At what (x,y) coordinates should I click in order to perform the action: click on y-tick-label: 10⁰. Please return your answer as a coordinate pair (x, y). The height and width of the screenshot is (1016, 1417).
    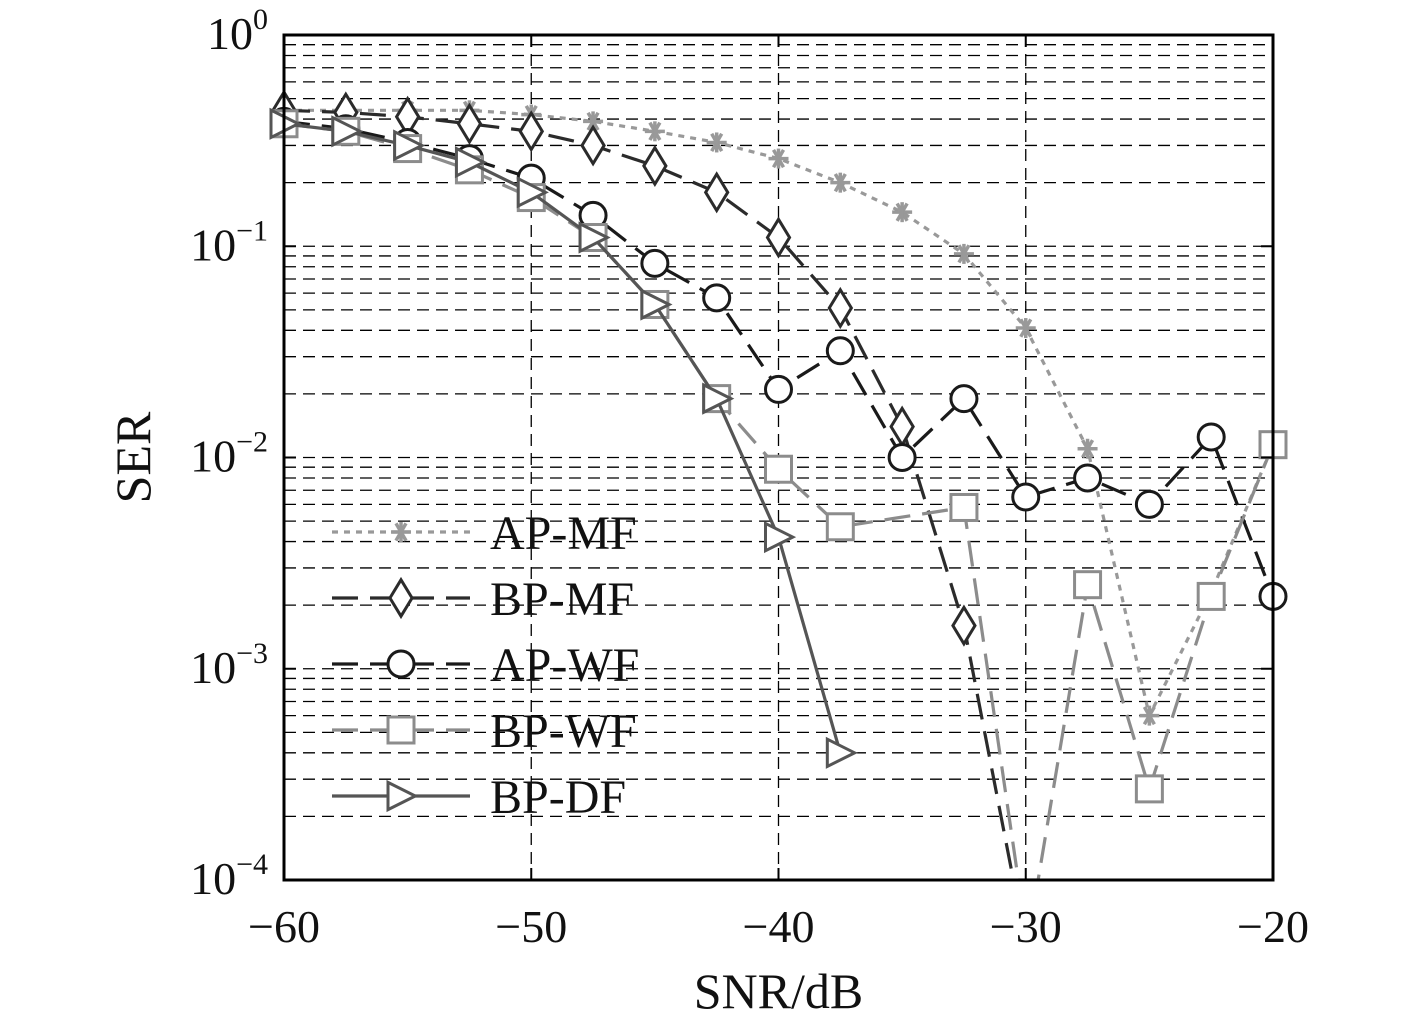
    Looking at the image, I should click on (237, 31).